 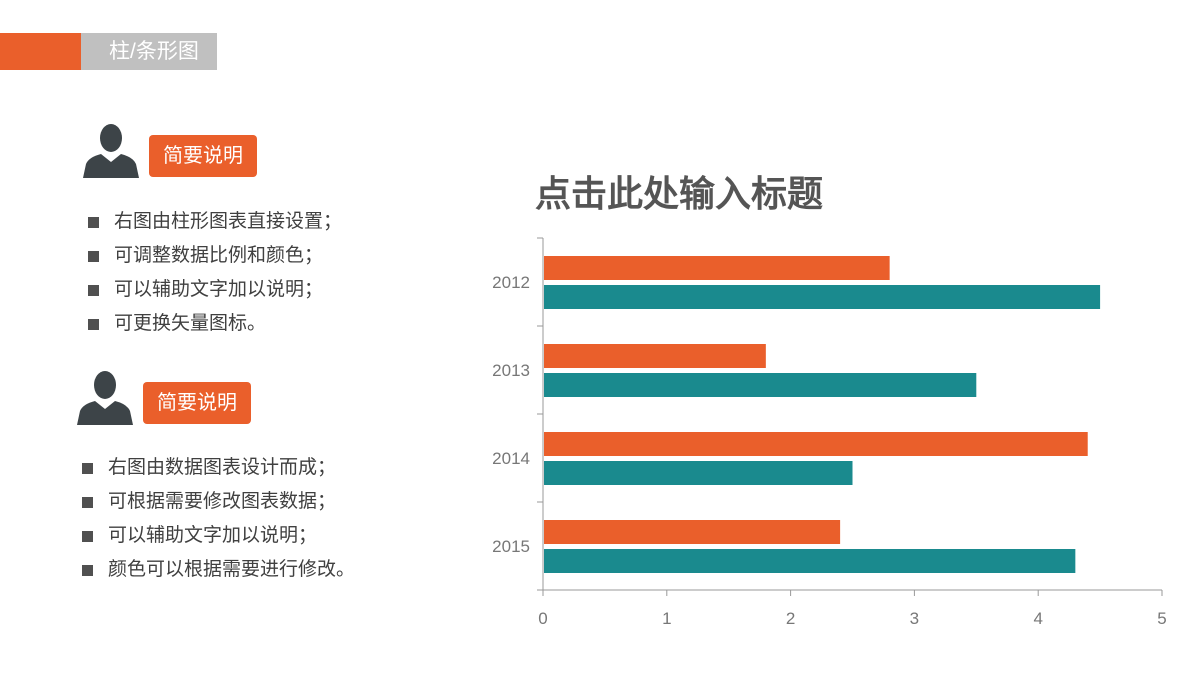 I want to click on x-tick-label: 2, so click(x=790, y=618).